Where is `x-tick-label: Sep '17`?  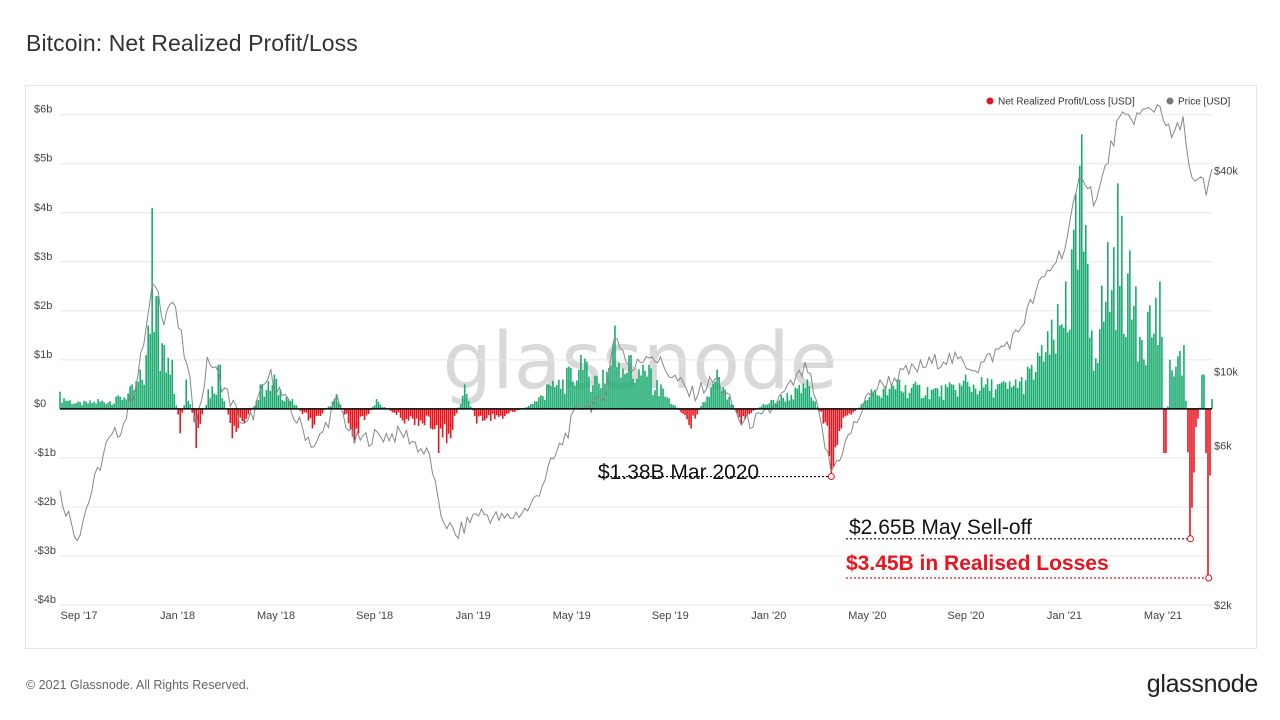
x-tick-label: Sep '17 is located at coordinates (79, 616).